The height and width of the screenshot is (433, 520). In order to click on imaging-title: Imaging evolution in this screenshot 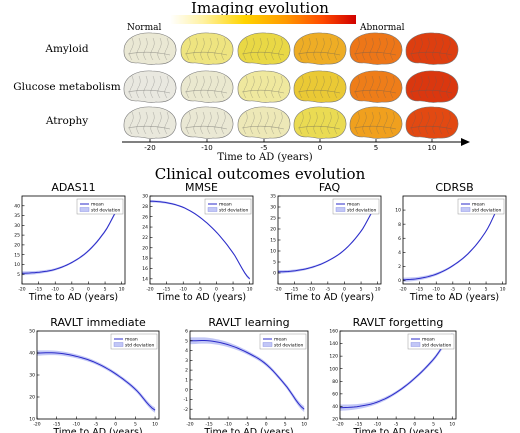, I will do `click(260, 8)`.